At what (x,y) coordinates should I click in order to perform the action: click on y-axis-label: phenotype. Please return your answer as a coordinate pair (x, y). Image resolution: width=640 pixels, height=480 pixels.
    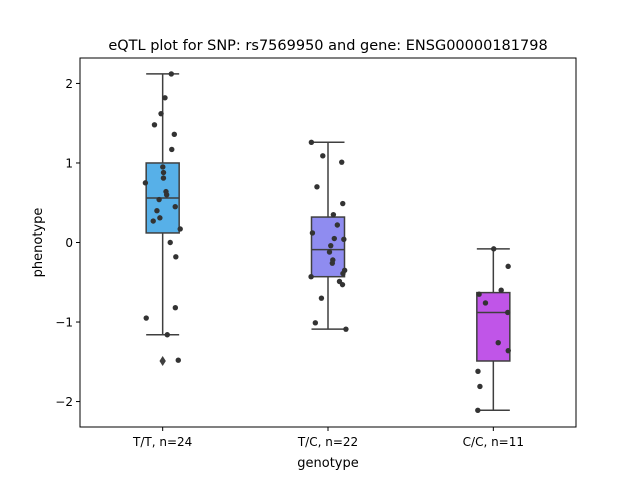
    Looking at the image, I should click on (38, 243).